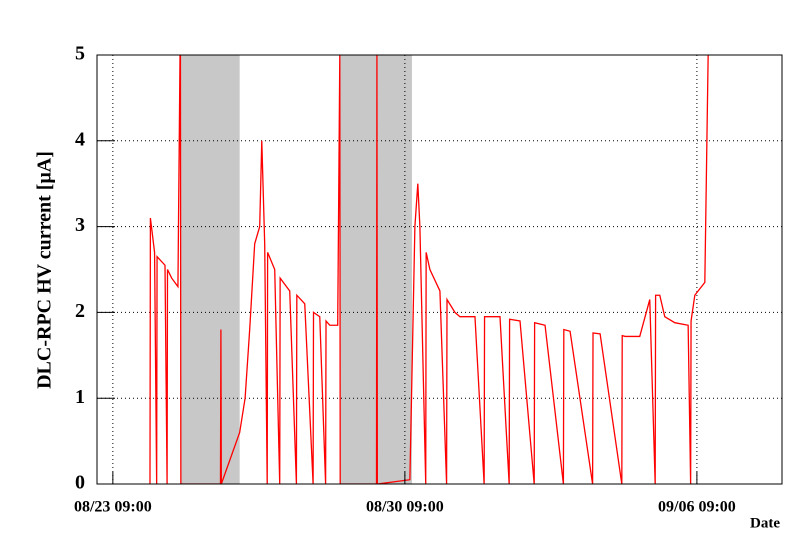 The width and height of the screenshot is (789, 539). I want to click on x-tick-label: 09/06 09:00, so click(697, 507).